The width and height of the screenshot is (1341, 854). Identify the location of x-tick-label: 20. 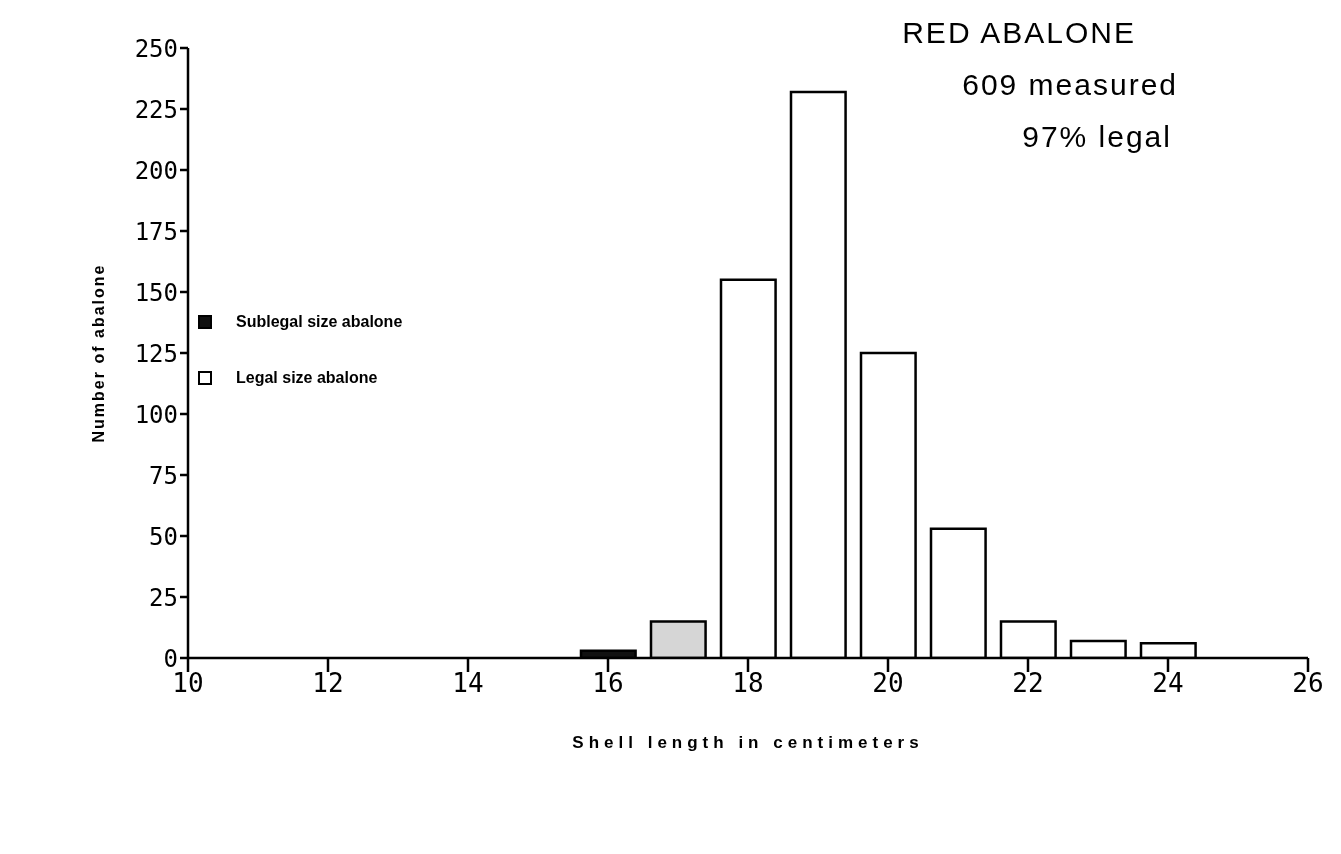
(888, 683).